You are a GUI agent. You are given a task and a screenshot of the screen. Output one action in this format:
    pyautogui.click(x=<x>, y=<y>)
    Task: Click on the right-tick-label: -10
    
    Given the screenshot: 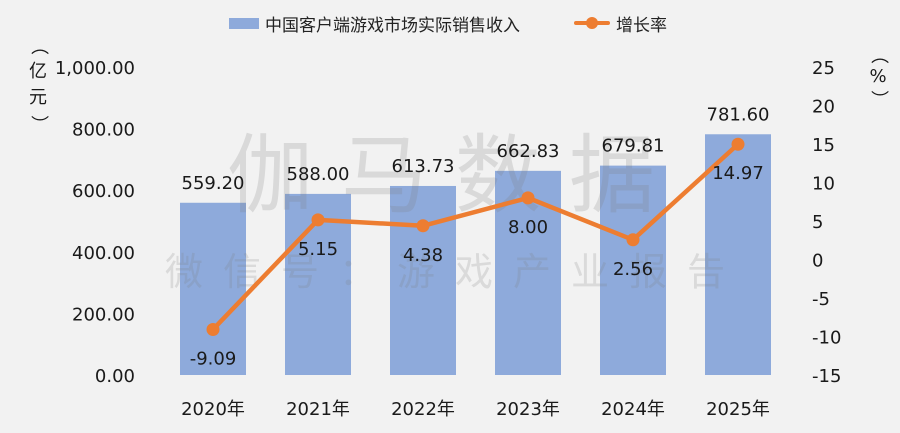 What is the action you would take?
    pyautogui.click(x=826, y=338)
    